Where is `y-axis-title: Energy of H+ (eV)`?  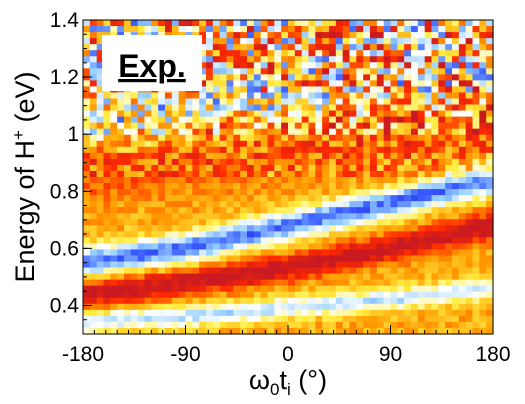 y-axis-title: Energy of H+ (eV) is located at coordinates (24, 176).